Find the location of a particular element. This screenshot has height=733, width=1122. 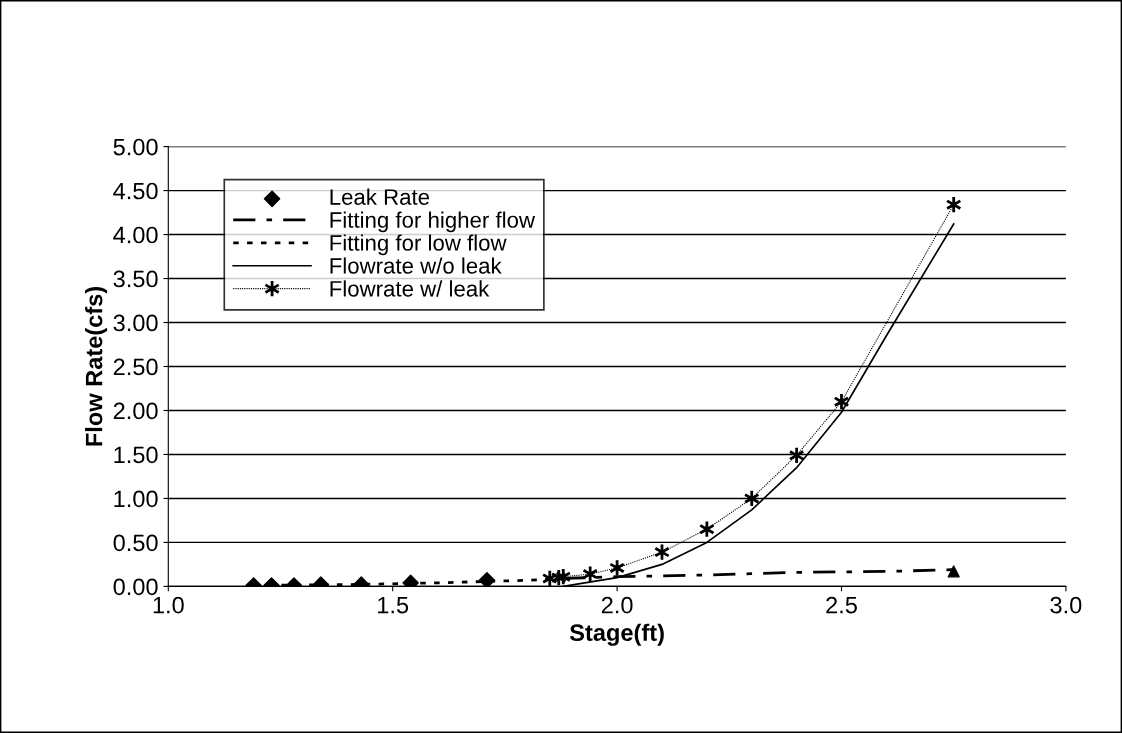

y-tick-label: 3.50 is located at coordinates (135, 279).